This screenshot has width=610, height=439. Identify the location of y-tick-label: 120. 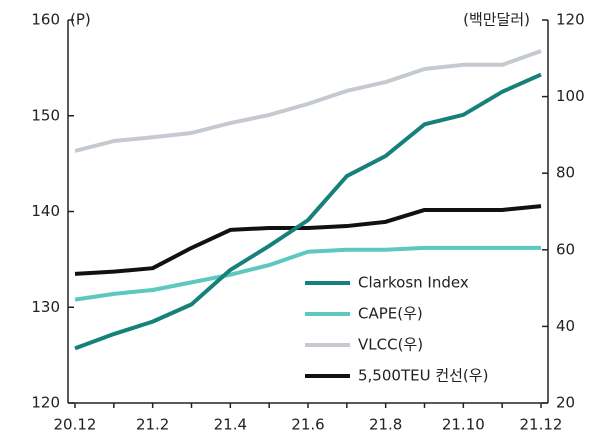
(45, 403).